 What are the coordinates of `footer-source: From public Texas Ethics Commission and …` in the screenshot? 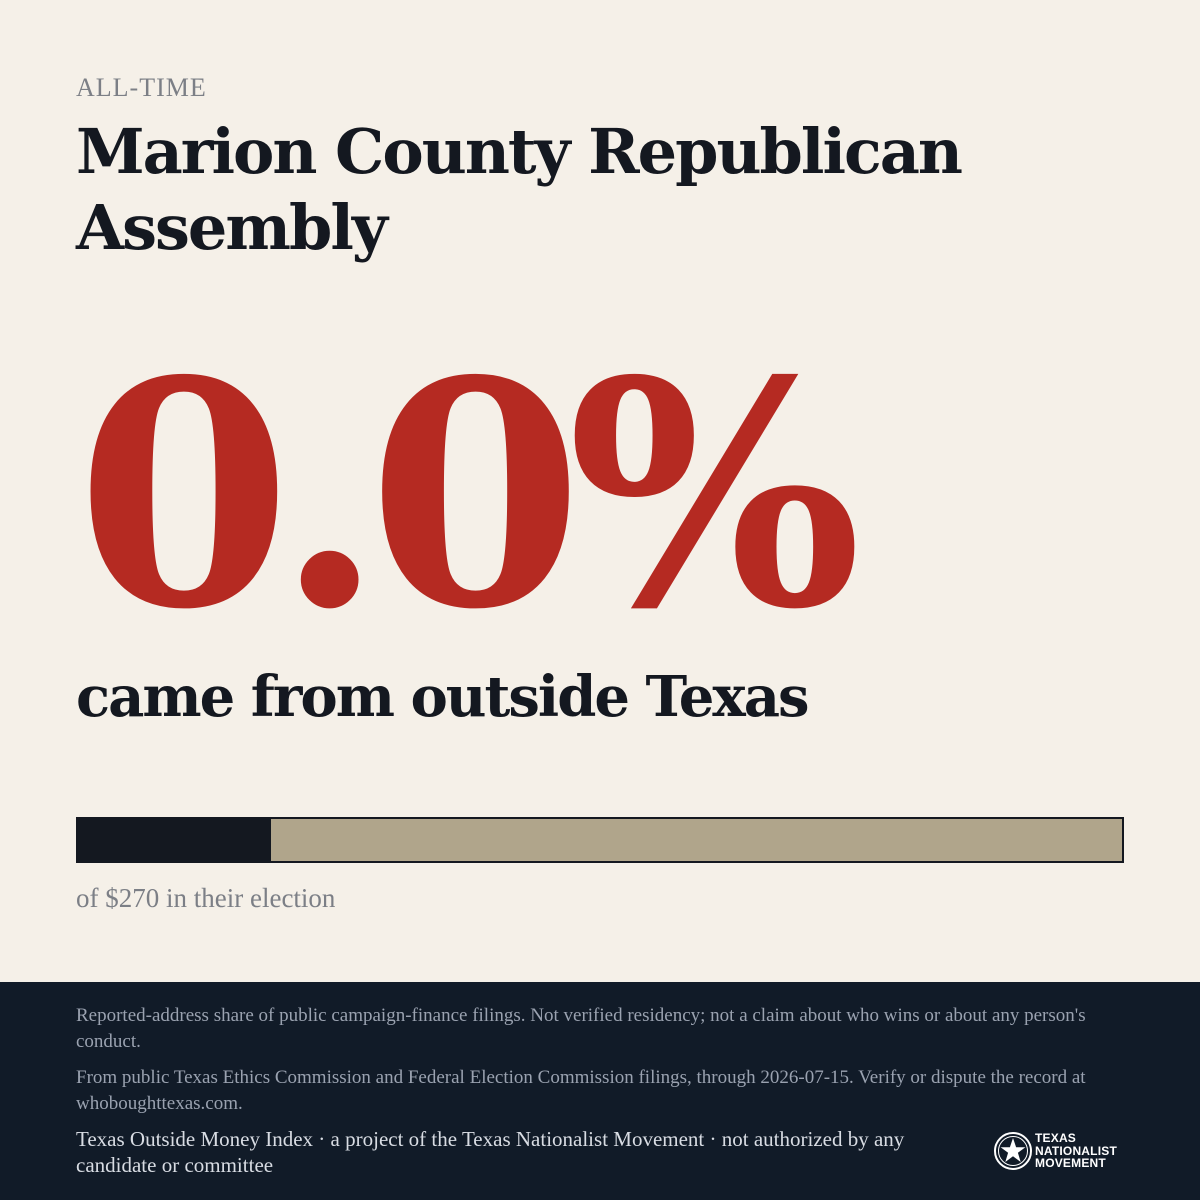 It's located at (581, 1090).